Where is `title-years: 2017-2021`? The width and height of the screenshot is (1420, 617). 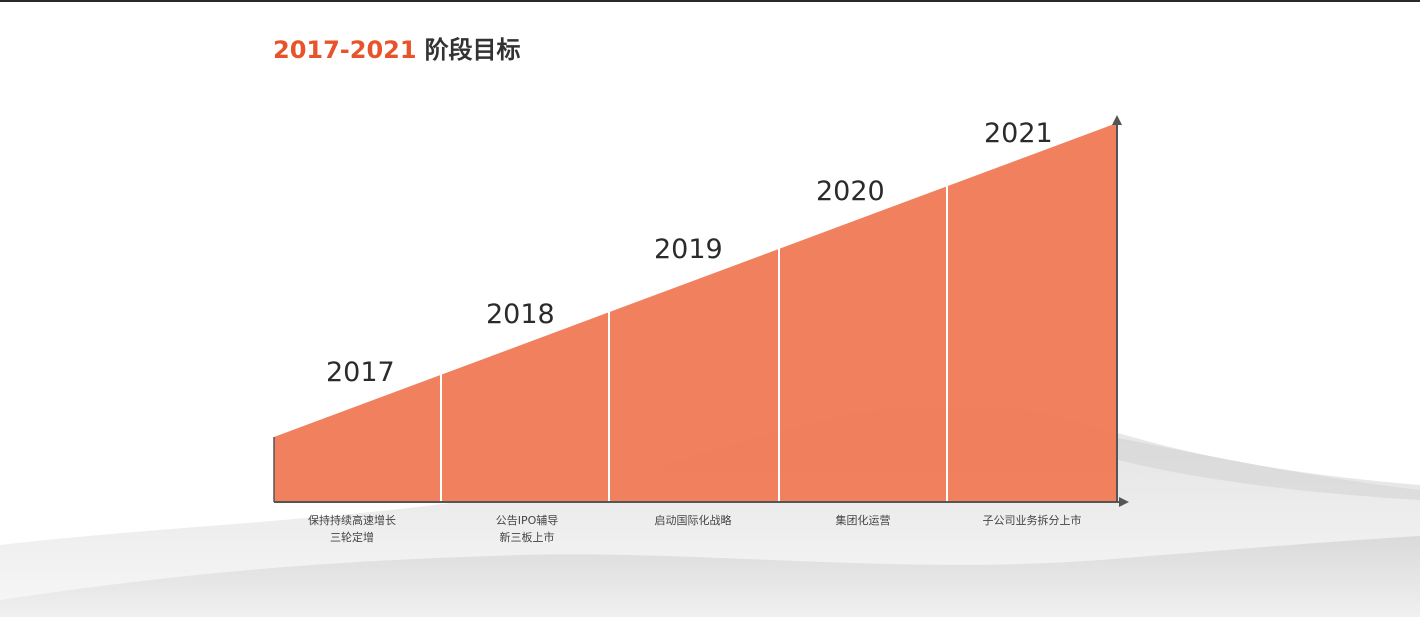 title-years: 2017-2021 is located at coordinates (345, 50).